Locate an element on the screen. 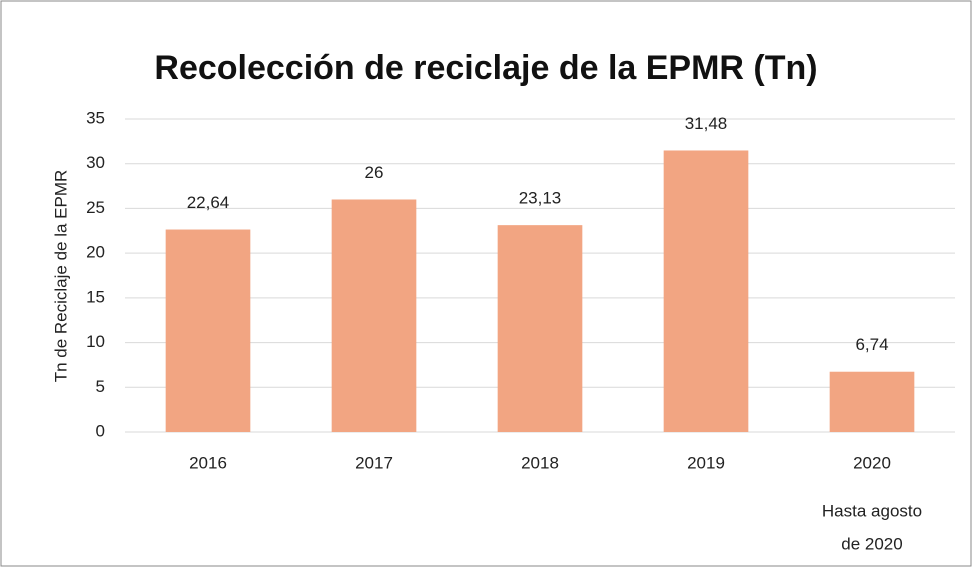 This screenshot has height=568, width=973. y-tick-label: 5 is located at coordinates (100, 386).